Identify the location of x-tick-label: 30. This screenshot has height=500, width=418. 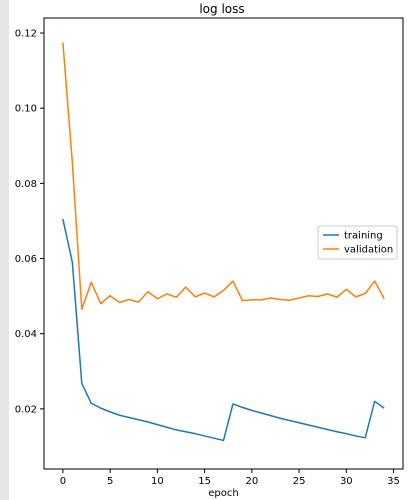
(346, 481).